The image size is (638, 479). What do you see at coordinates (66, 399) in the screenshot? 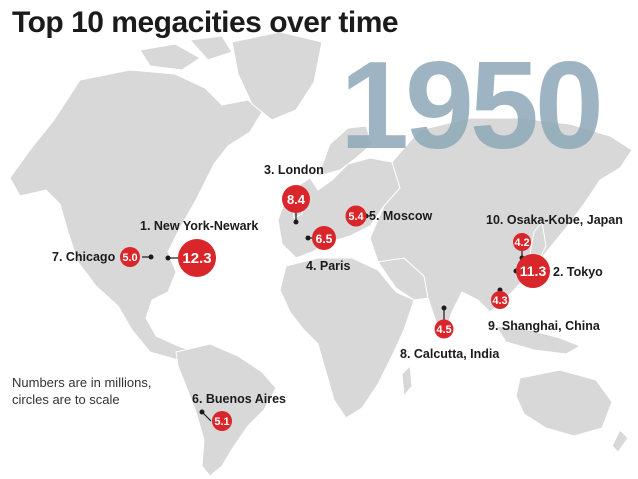
I see `scale-note-line2: circles are to scale` at bounding box center [66, 399].